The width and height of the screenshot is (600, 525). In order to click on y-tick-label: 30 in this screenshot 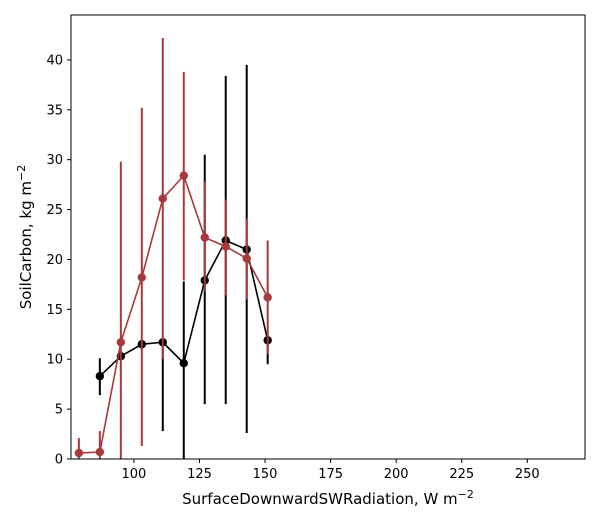, I will do `click(54, 160)`.